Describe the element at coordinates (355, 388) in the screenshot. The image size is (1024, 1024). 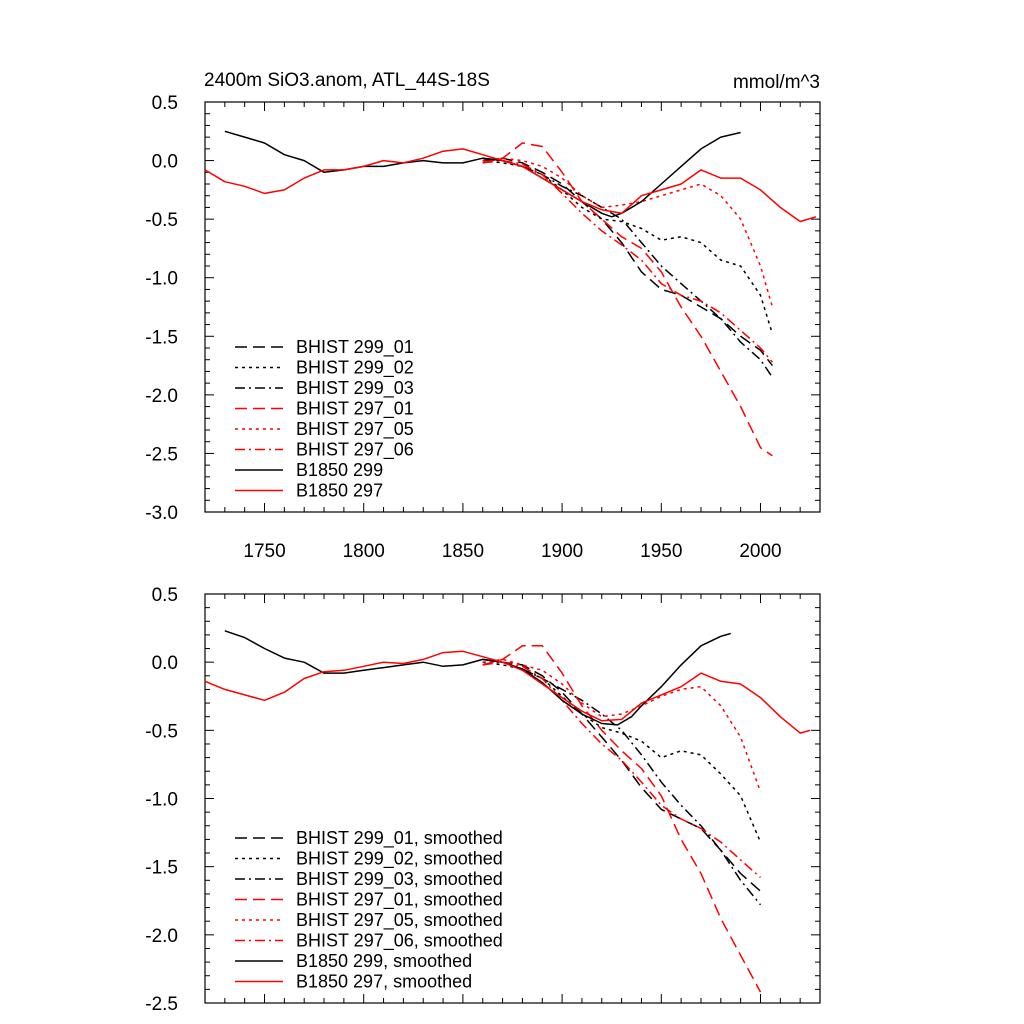
I see `legend-label: BHIST 299_03` at that location.